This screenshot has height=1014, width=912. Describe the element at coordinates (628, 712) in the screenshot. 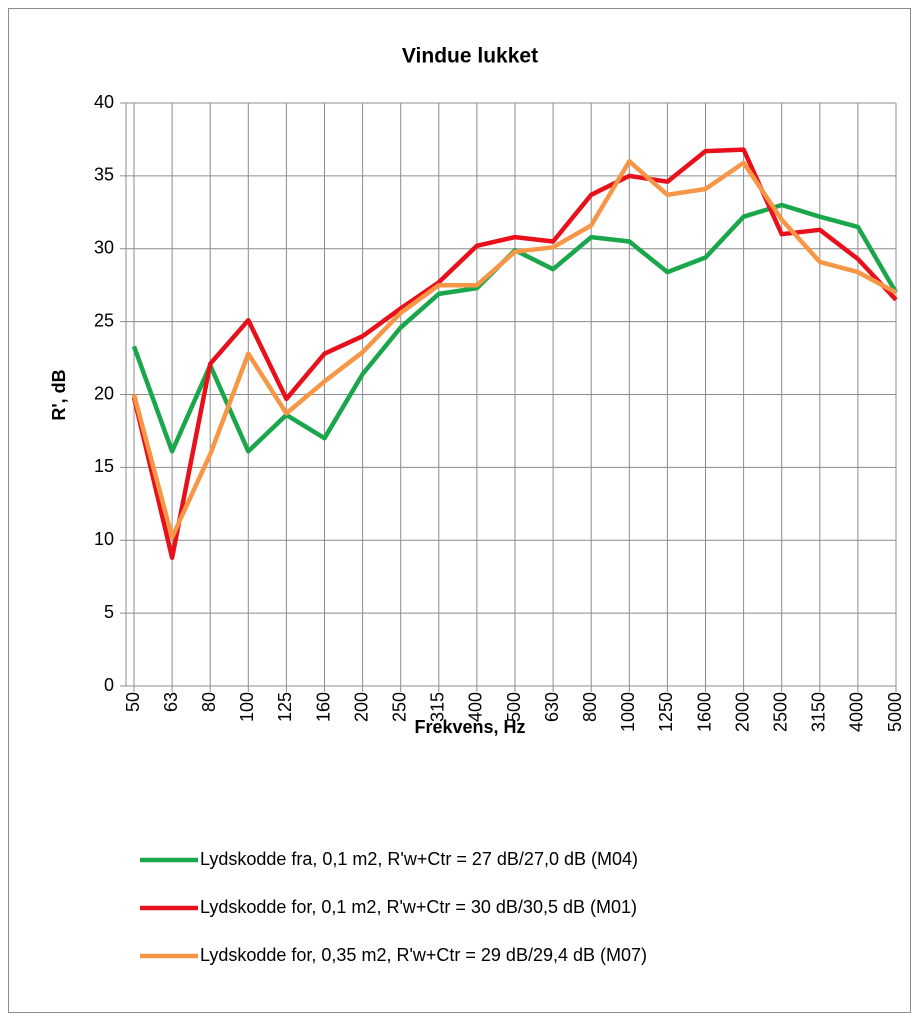

I see `x-tick-label: 1000` at that location.